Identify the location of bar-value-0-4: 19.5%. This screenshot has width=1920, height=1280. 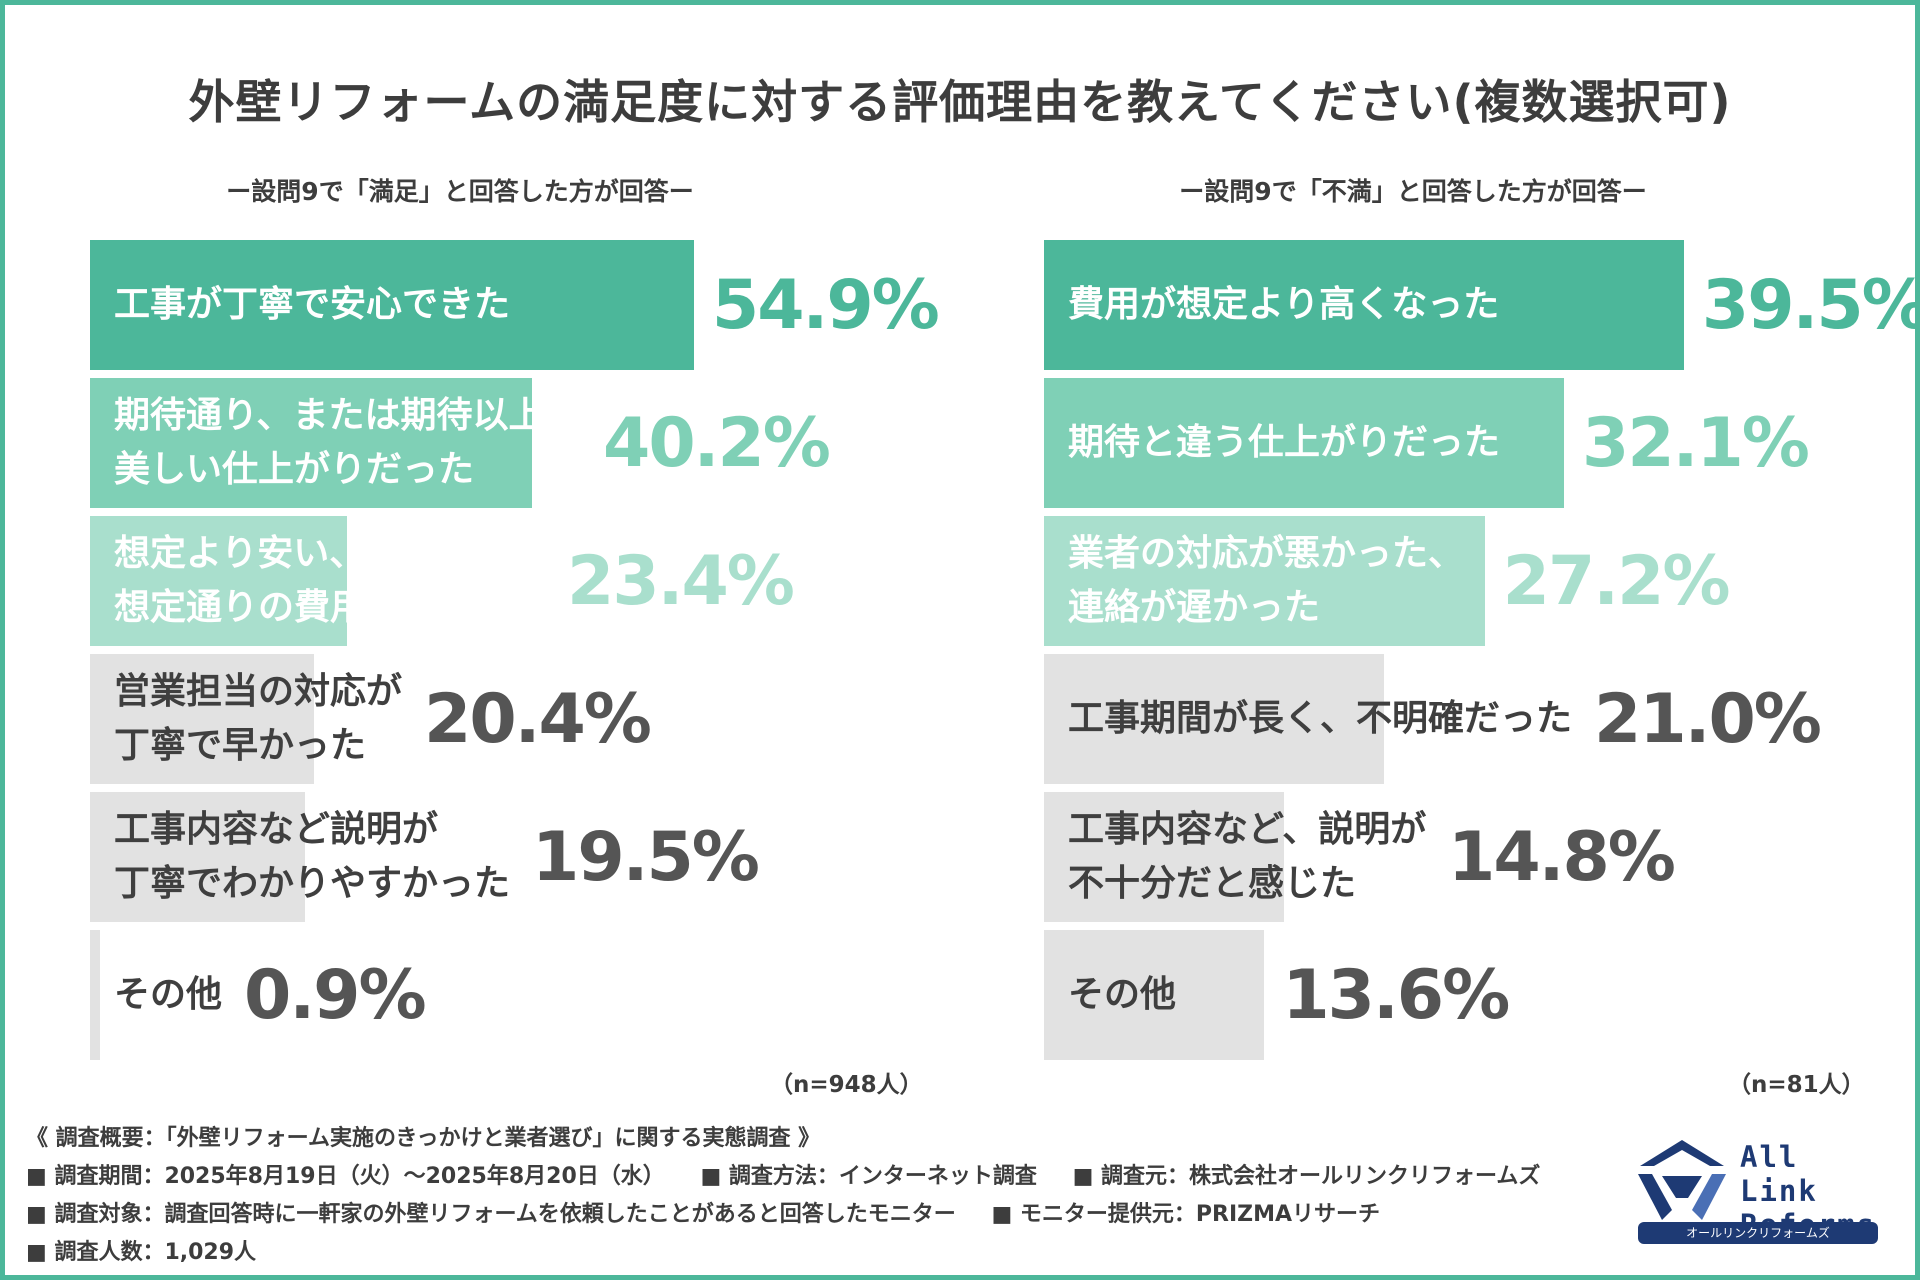
(646, 857).